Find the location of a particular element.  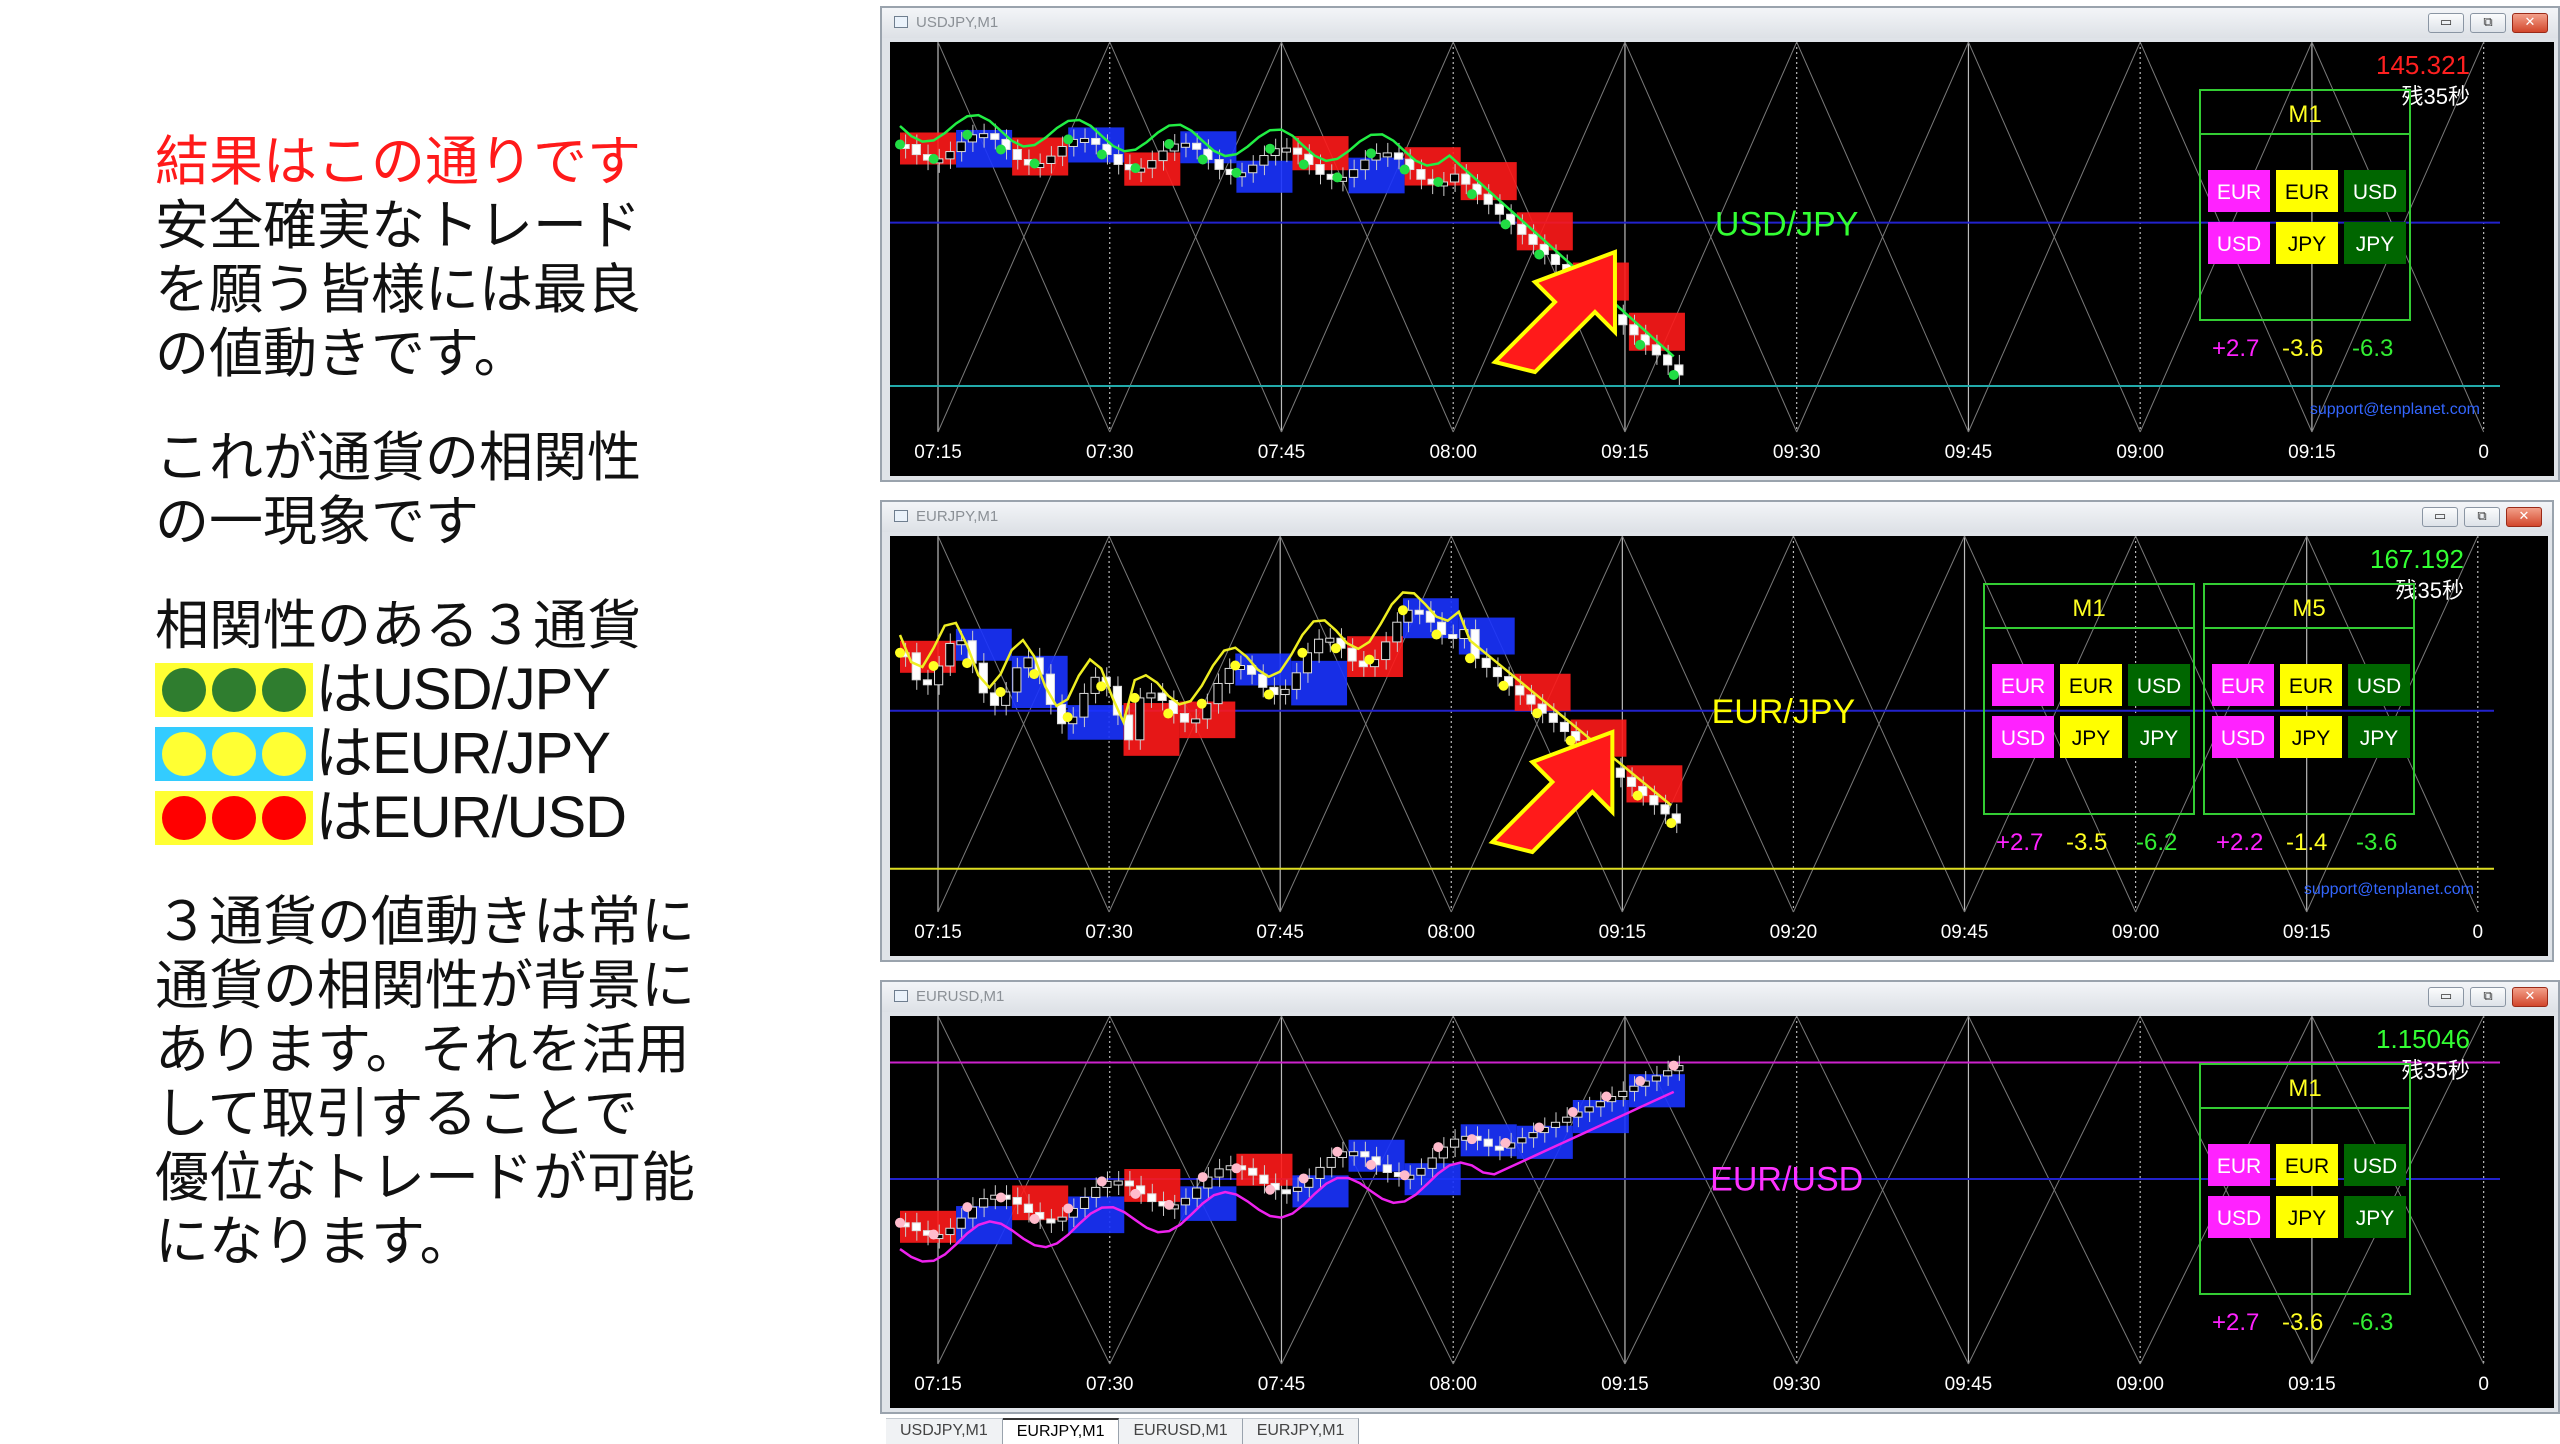

legend-label: はEUR/USD is located at coordinates (471, 817).